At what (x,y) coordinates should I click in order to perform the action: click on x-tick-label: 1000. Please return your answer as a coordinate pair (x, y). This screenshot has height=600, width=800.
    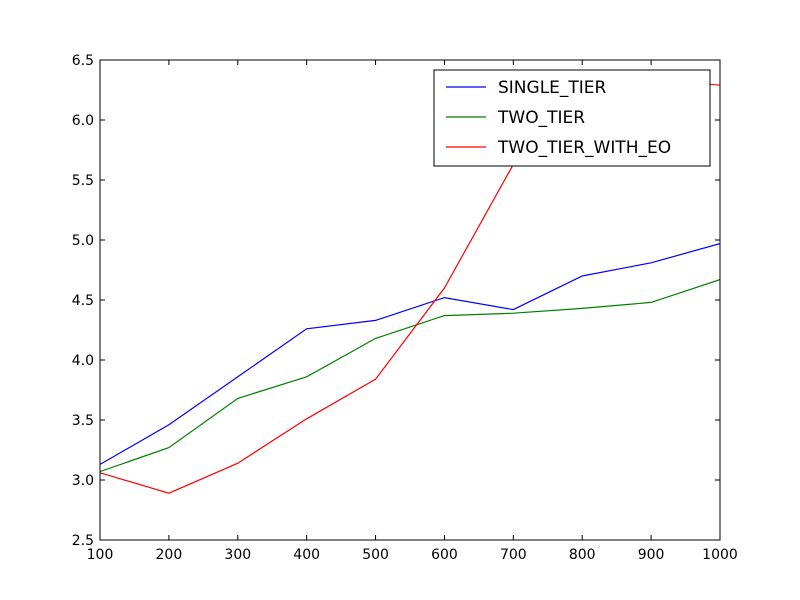
    Looking at the image, I should click on (720, 555).